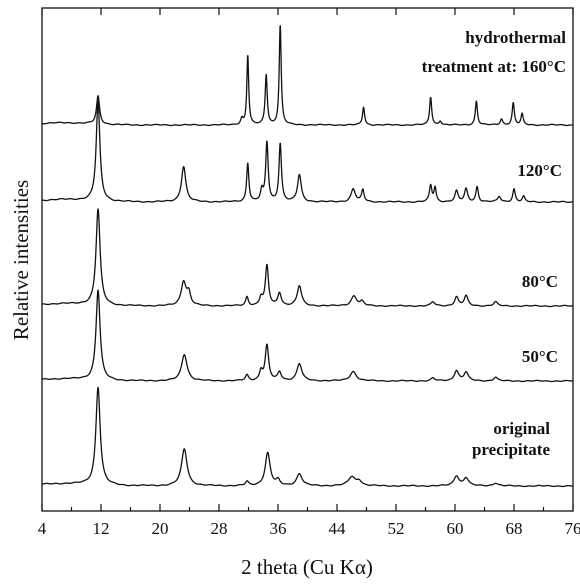 This screenshot has height=586, width=580. Describe the element at coordinates (455, 528) in the screenshot. I see `x-tick-label: 60` at that location.